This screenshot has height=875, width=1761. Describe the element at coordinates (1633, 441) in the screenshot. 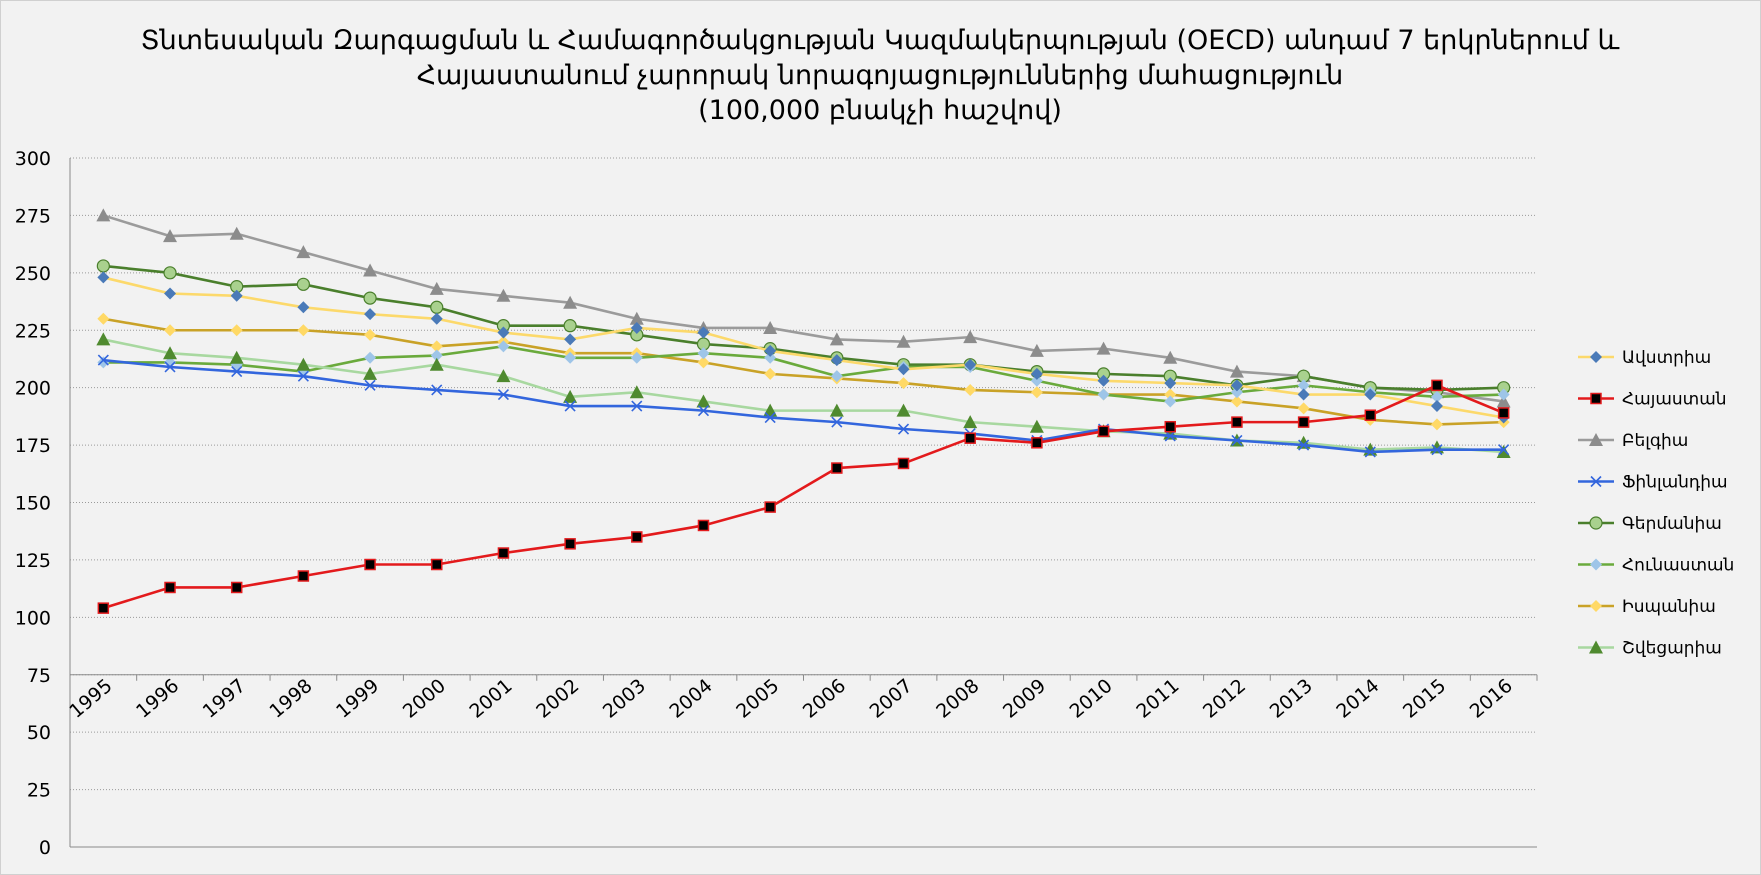

I see `legend-item: Բելգիա` at that location.